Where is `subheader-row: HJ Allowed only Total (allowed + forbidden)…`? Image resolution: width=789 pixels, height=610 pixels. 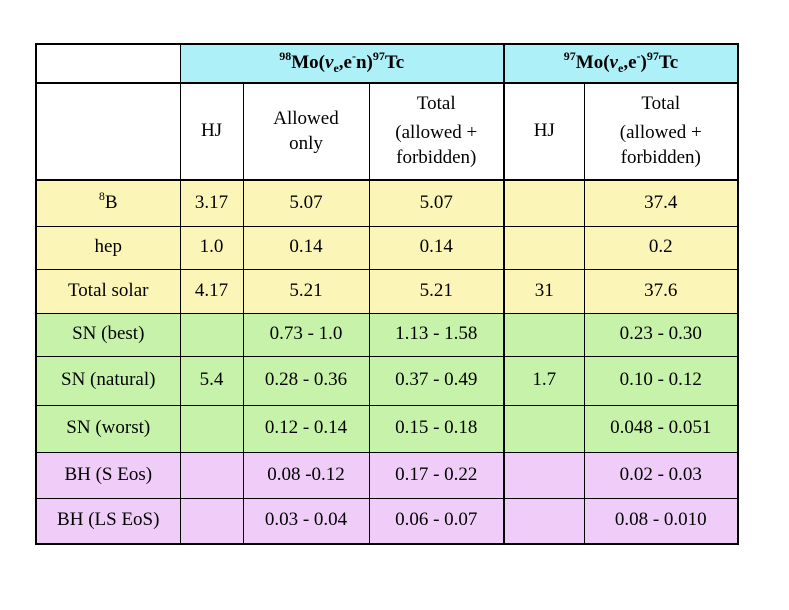
subheader-row: HJ Allowed only Total (allowed + forbidden)… is located at coordinates (387, 131).